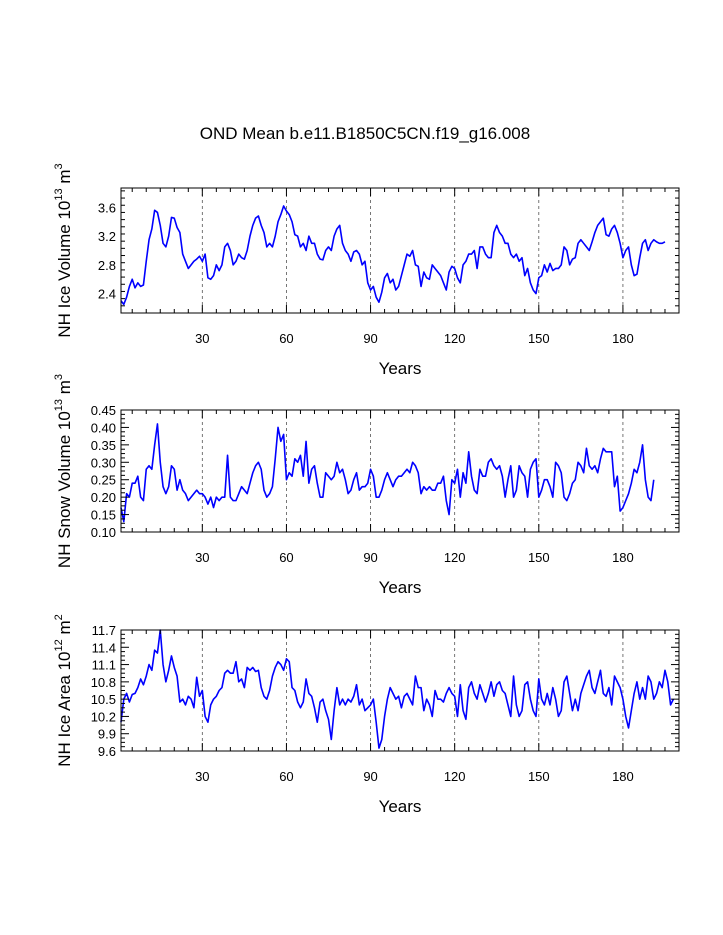 The image size is (723, 935). Describe the element at coordinates (104, 630) in the screenshot. I see `ice-area-ytick-label: 11.7` at that location.